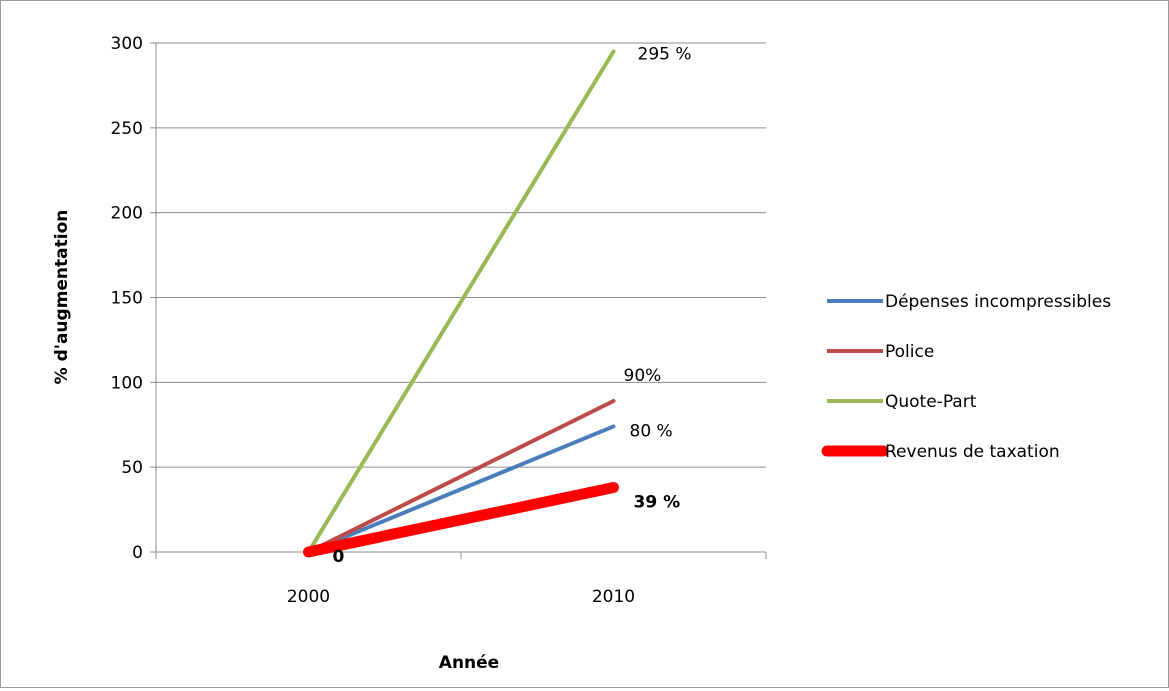 This screenshot has height=691, width=1169. Describe the element at coordinates (137, 553) in the screenshot. I see `y-tick-label: 0` at that location.